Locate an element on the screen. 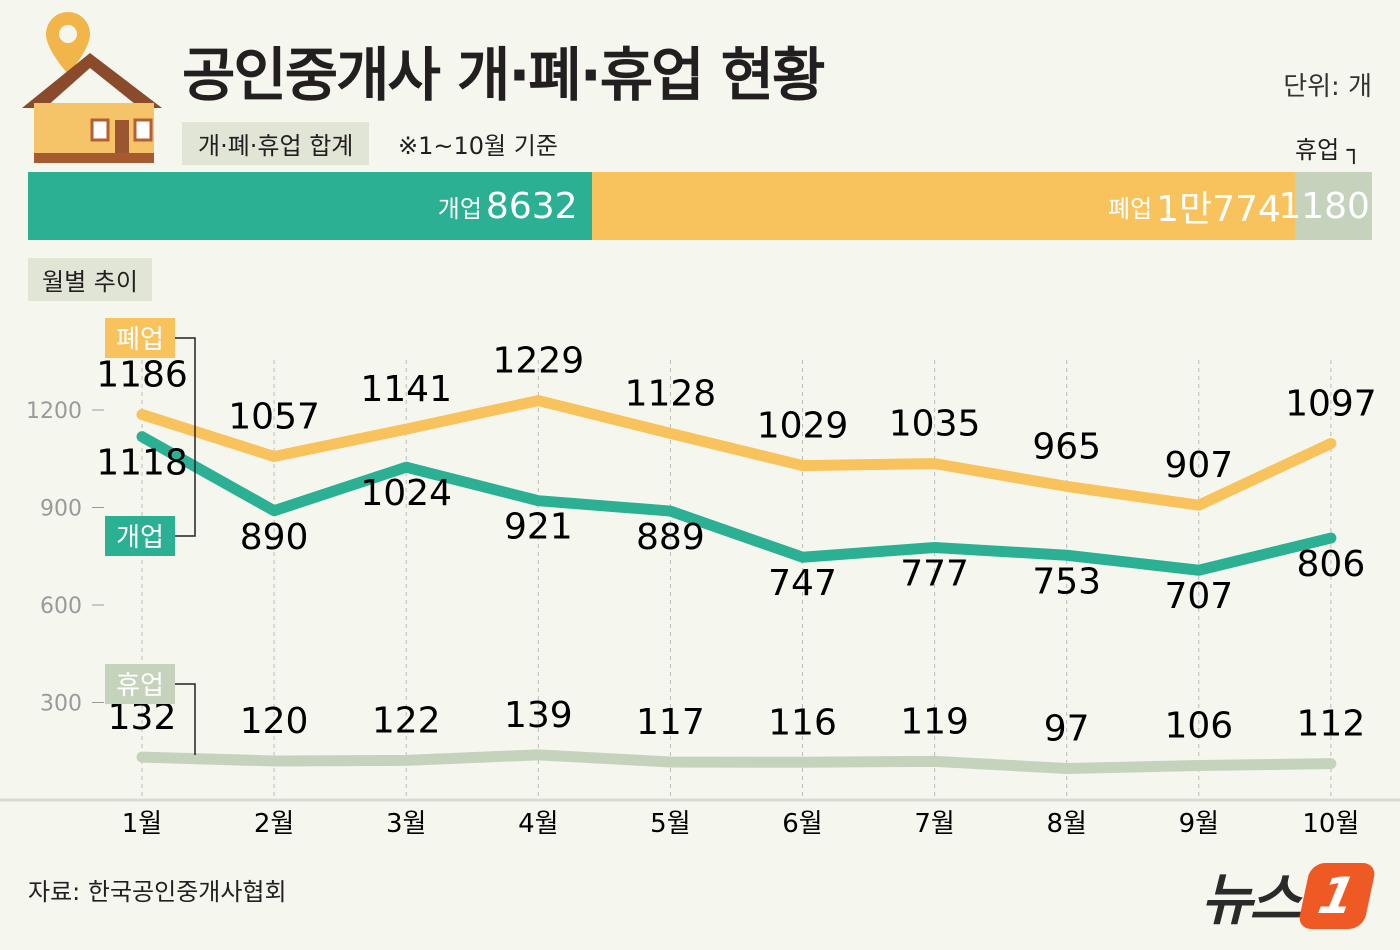  house-pin-icon is located at coordinates (92, 87).